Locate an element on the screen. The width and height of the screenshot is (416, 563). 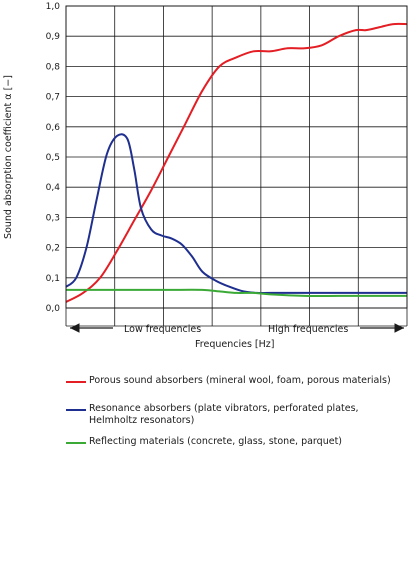
x-annotation-high: High frequencies is located at coordinates (308, 329).